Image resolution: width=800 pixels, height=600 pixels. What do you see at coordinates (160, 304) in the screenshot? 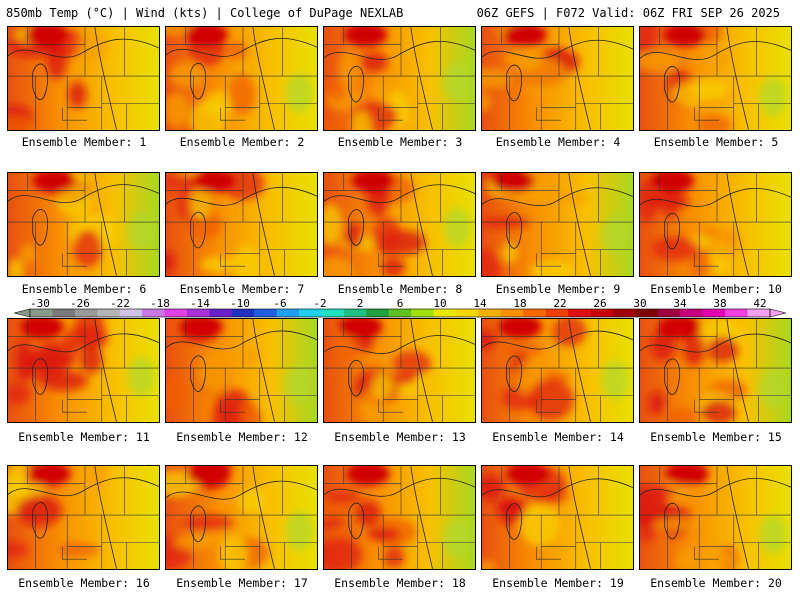
I see `colorbar-tick-label: -18` at bounding box center [160, 304].